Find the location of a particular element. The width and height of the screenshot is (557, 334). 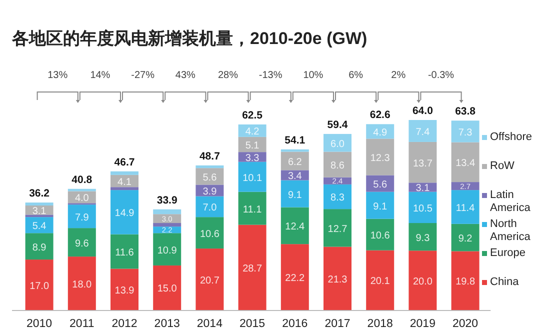

x-tick-label: 2016 is located at coordinates (295, 324).